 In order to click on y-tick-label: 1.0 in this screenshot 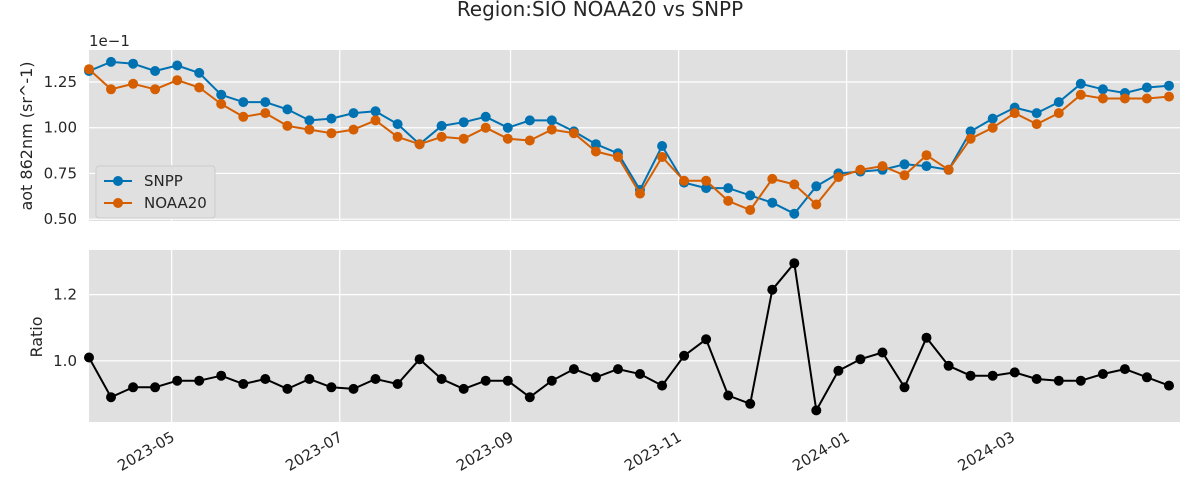, I will do `click(65, 361)`.